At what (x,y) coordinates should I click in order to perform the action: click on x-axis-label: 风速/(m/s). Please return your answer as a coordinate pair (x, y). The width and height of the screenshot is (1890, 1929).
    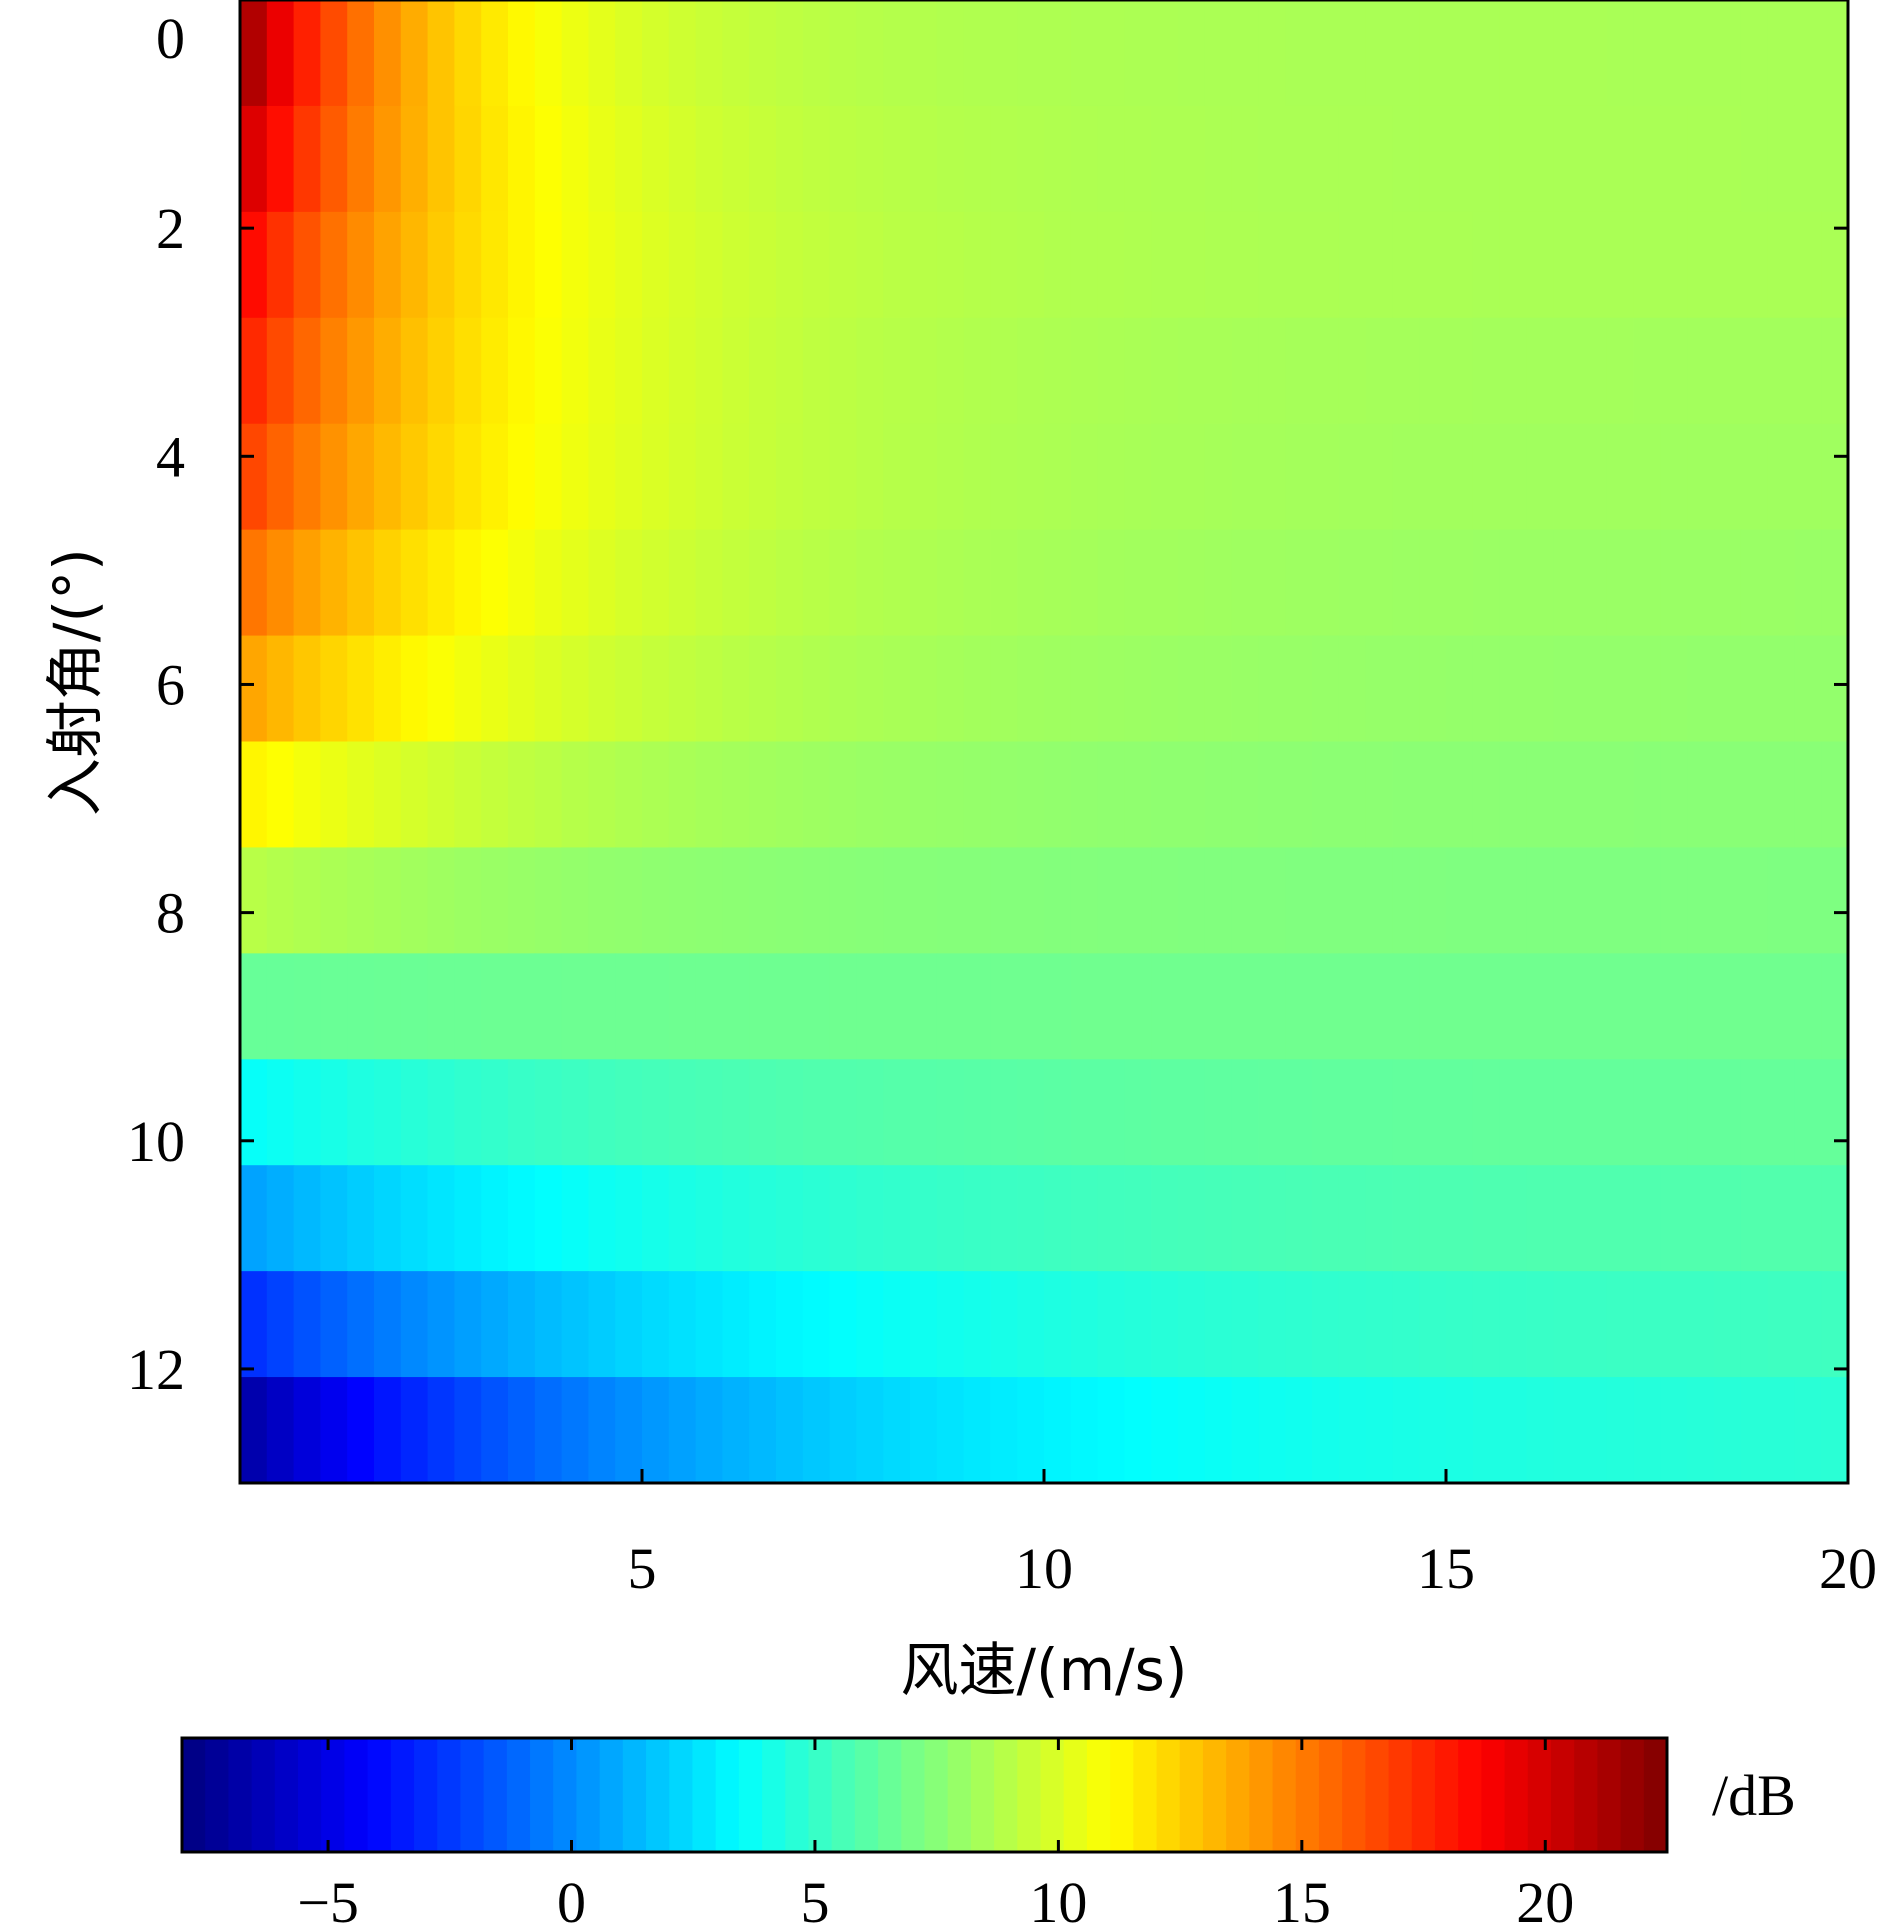
    Looking at the image, I should click on (1043, 1670).